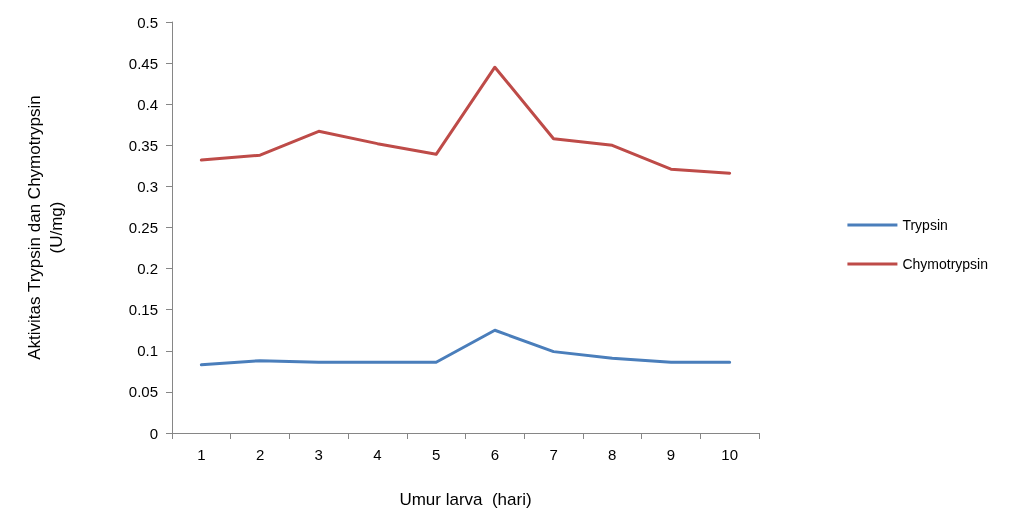 The width and height of the screenshot is (1013, 525). I want to click on legend-label: Chymotrypsin, so click(945, 264).